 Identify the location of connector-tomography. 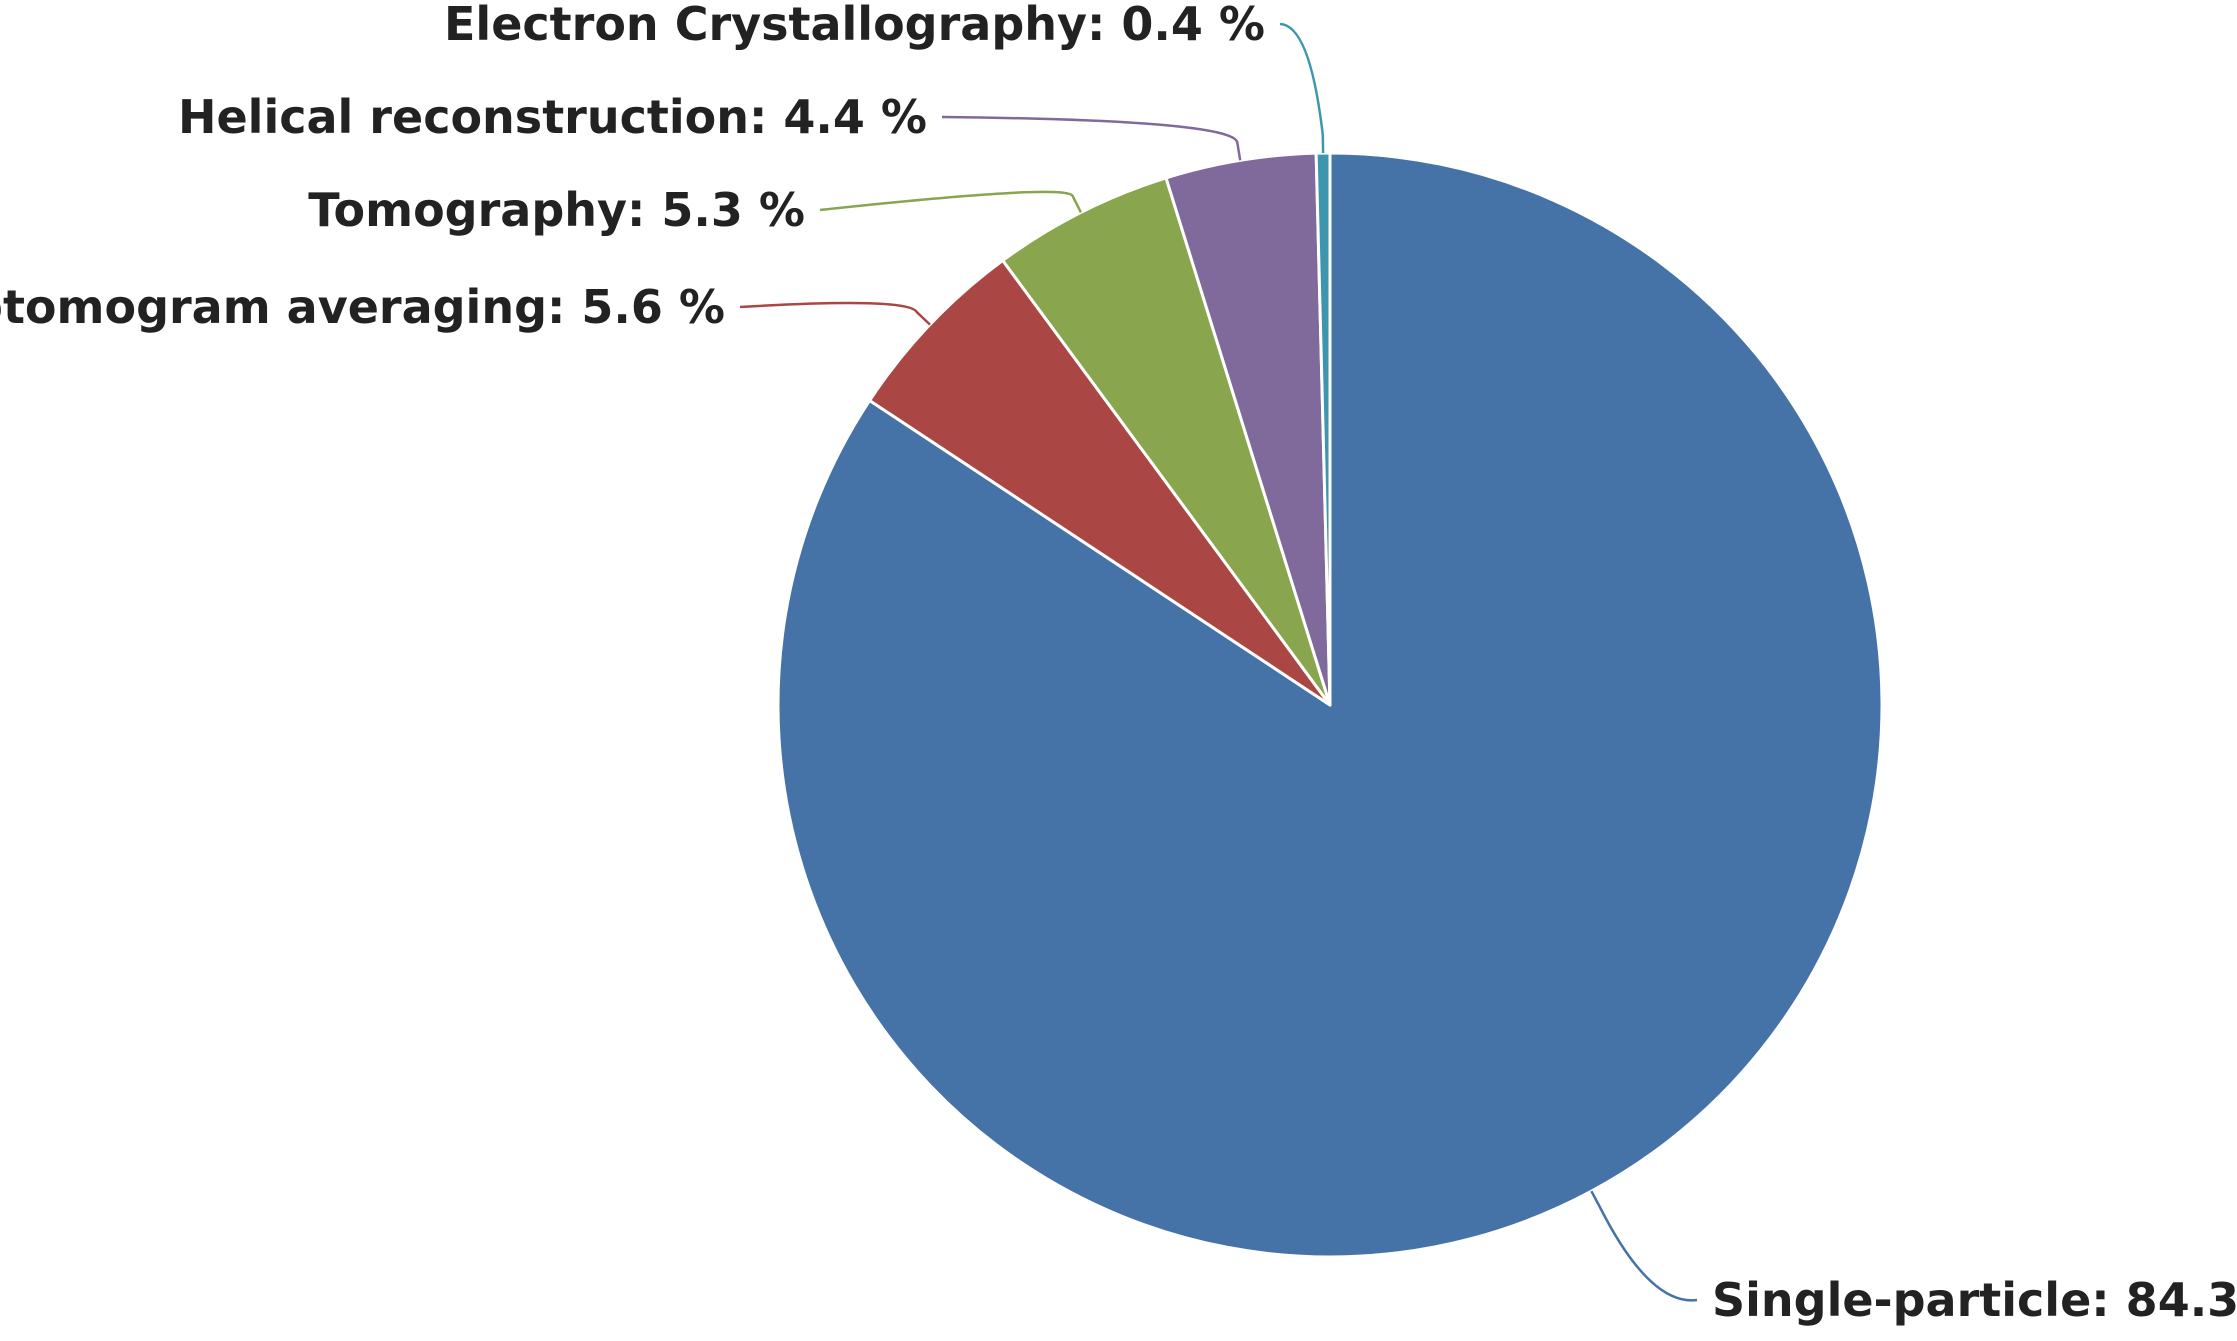
(951, 201).